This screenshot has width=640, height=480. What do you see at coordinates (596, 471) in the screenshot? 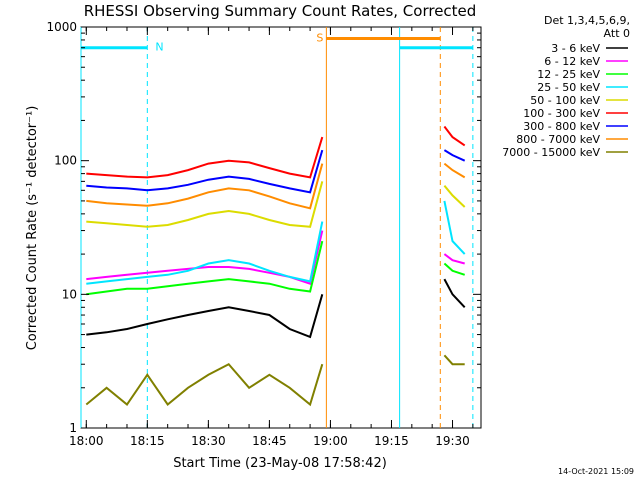
I see `timestamp: 14-Oct-2021 15:09` at bounding box center [596, 471].